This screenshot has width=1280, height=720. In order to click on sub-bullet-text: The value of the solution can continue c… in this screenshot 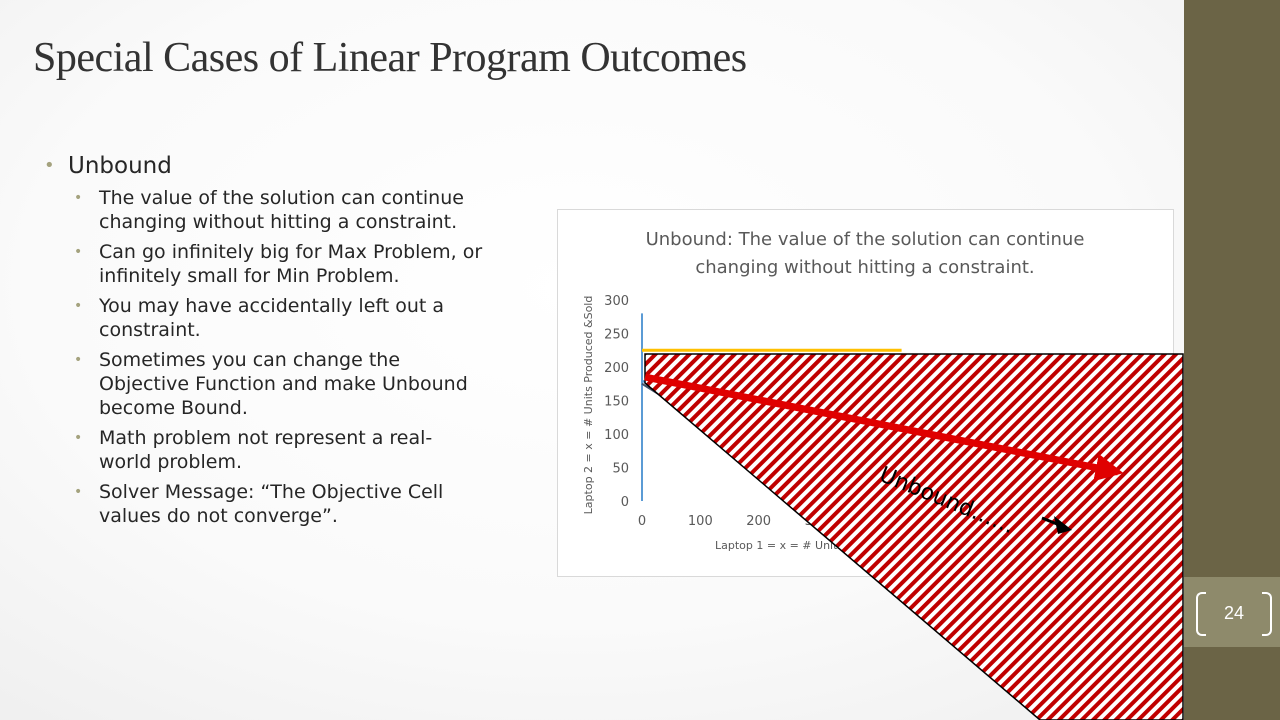, I will do `click(281, 210)`.